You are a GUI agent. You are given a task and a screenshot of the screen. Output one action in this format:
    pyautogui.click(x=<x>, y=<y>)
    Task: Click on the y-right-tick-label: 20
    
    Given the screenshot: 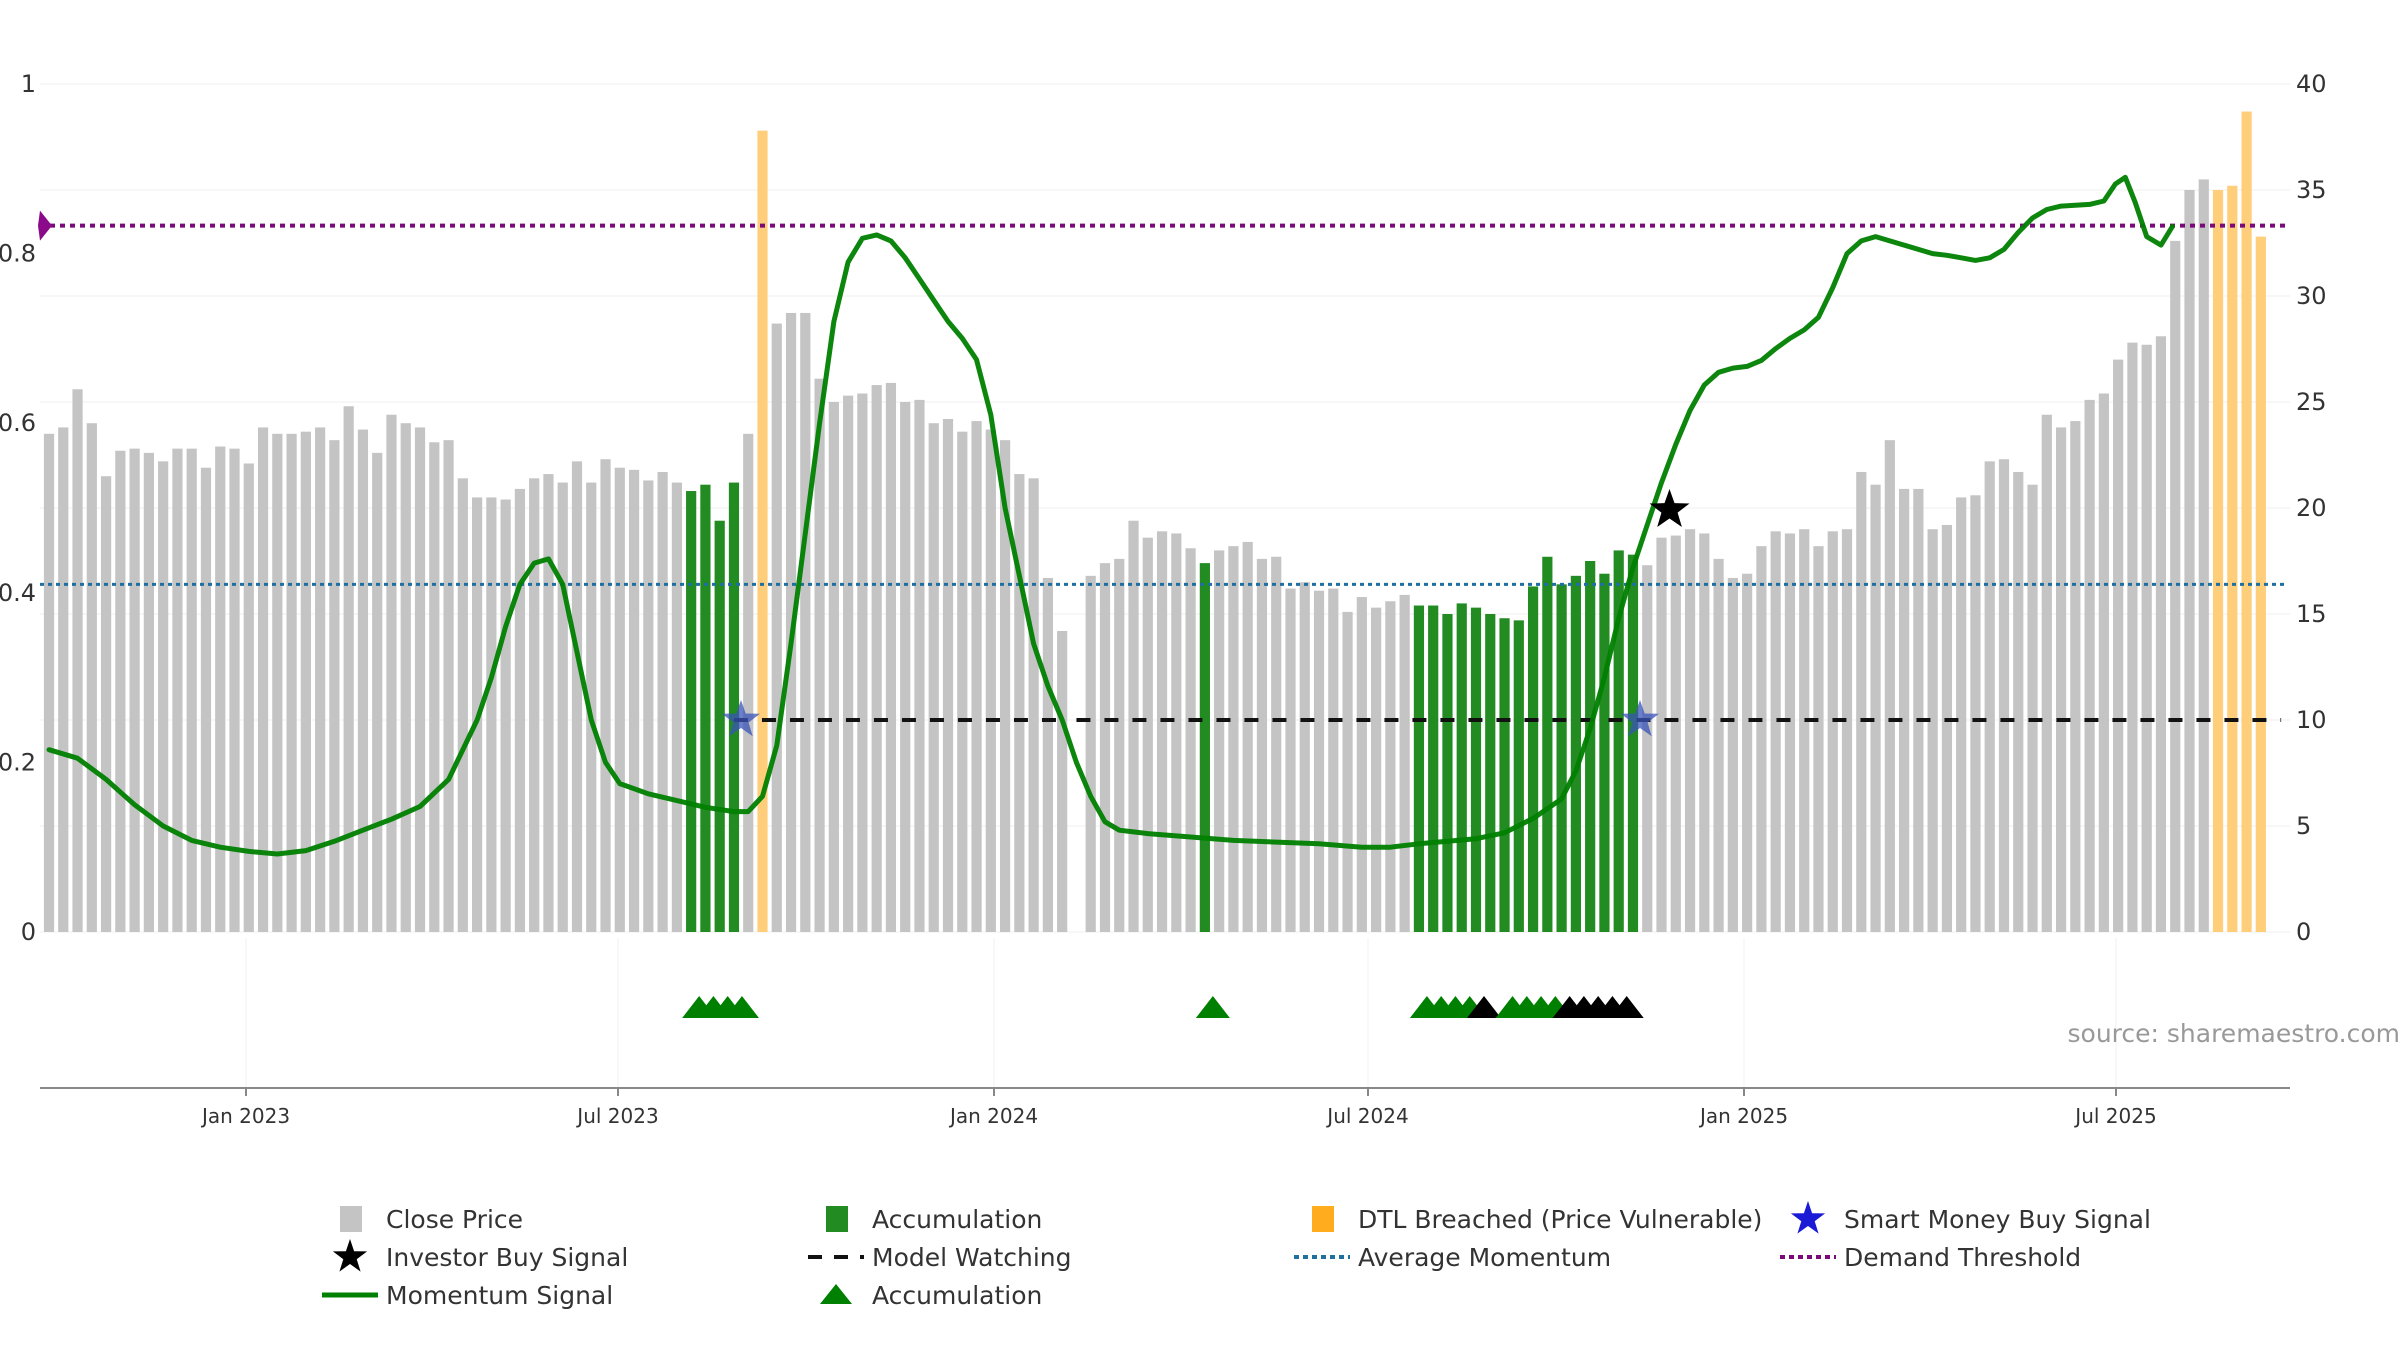 What is the action you would take?
    pyautogui.click(x=2311, y=508)
    